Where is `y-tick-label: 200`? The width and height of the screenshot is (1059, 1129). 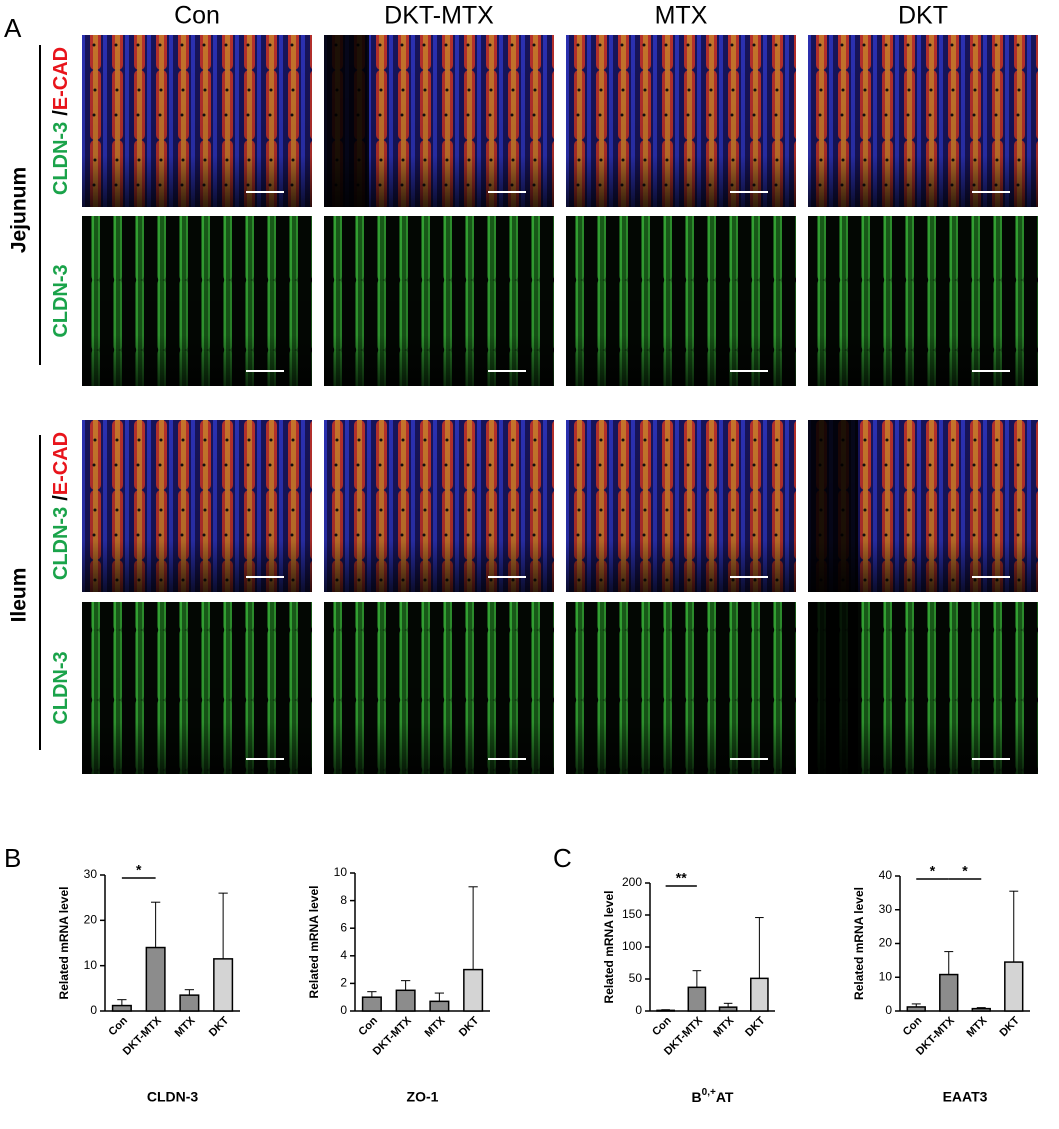
y-tick-label: 200 is located at coordinates (632, 882).